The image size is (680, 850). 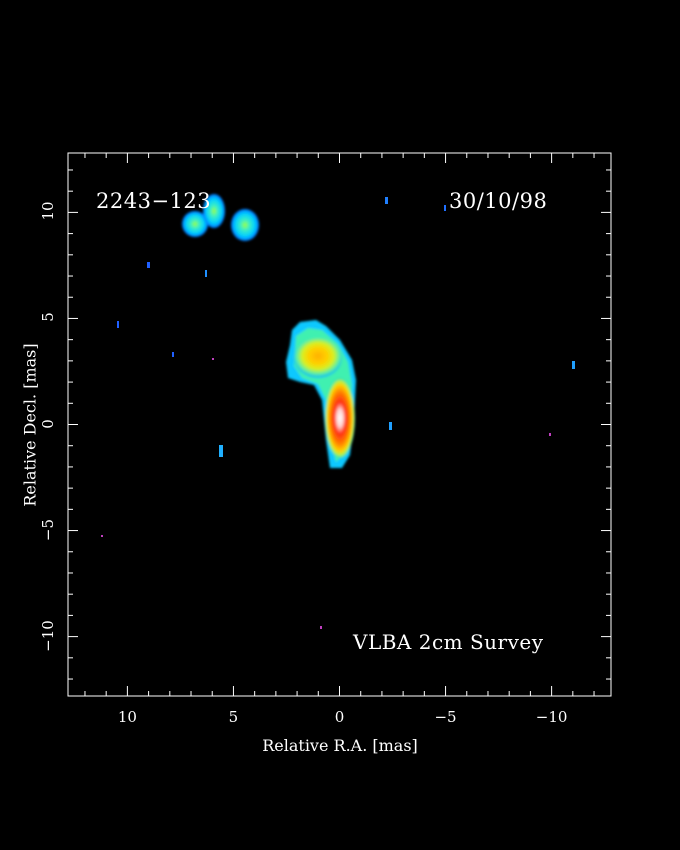 I want to click on y-tick-label: 0, so click(x=48, y=423).